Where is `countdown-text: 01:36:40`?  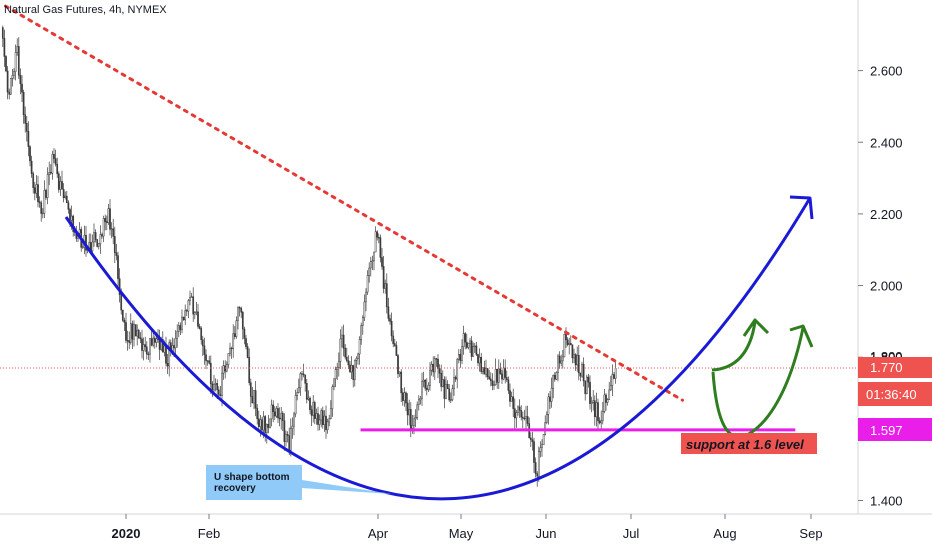
countdown-text: 01:36:40 is located at coordinates (891, 394).